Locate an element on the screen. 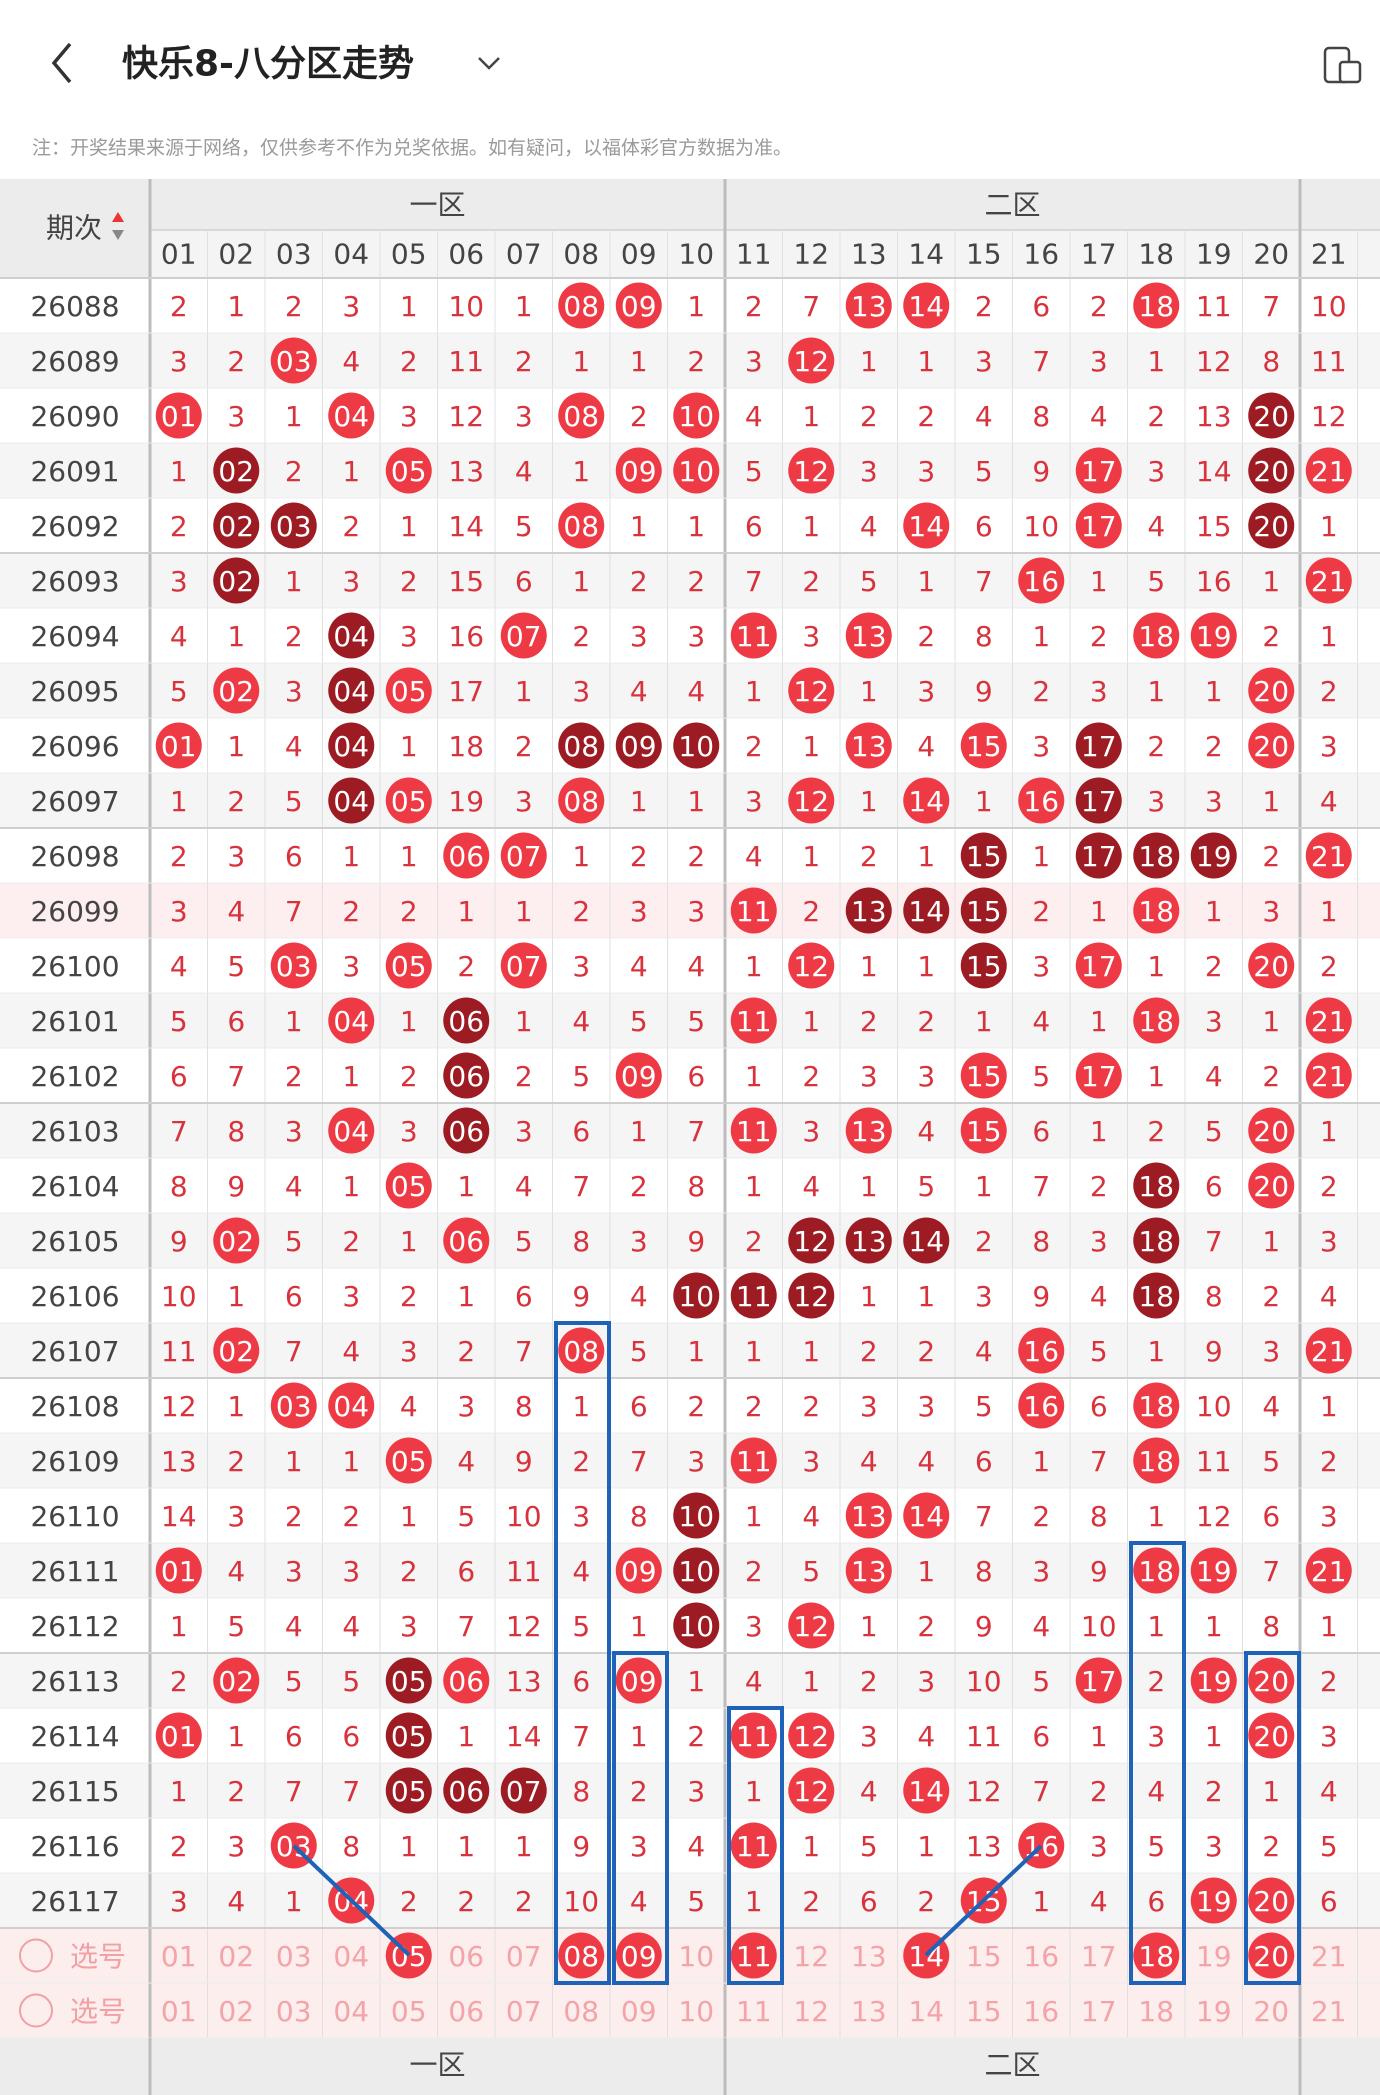  select-row-bg is located at coordinates (690, 2010).